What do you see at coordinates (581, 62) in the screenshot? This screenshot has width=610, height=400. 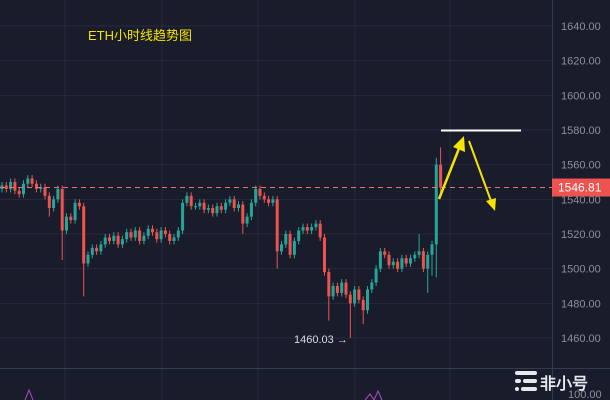 I see `y-tick-label: 1620.00` at bounding box center [581, 62].